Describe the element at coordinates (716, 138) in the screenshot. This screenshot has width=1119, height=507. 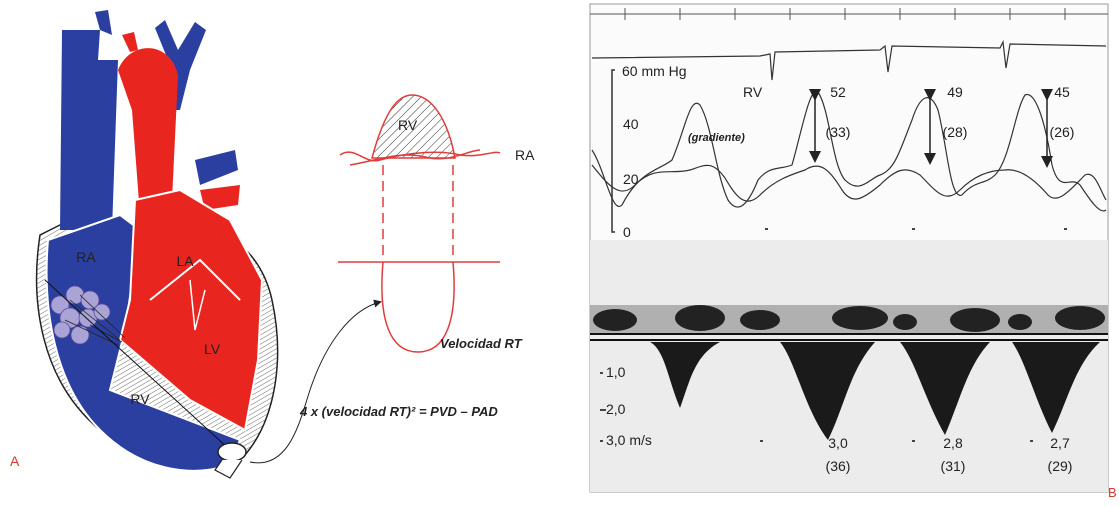
I see `gradient-label: (gradiente)` at that location.